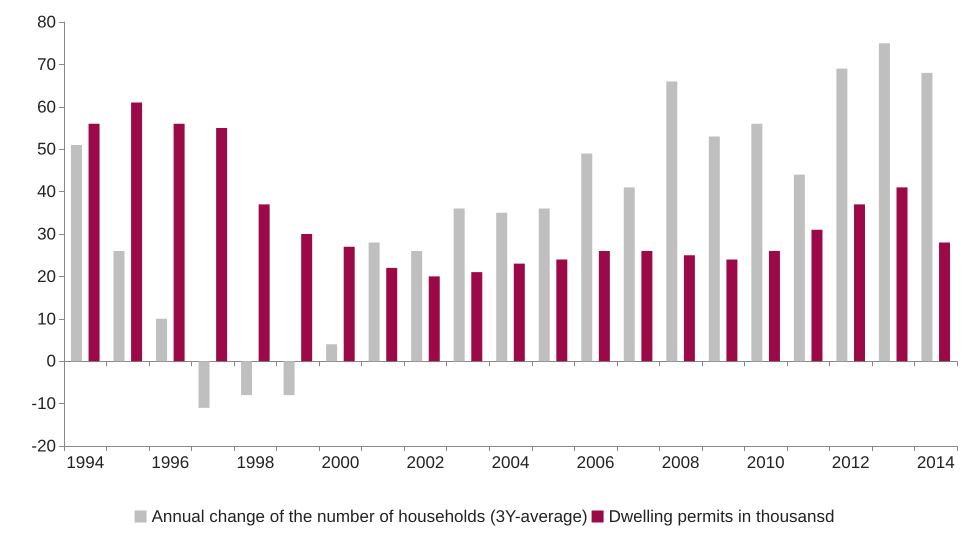  I want to click on y-tick-label: 10, so click(46, 318).